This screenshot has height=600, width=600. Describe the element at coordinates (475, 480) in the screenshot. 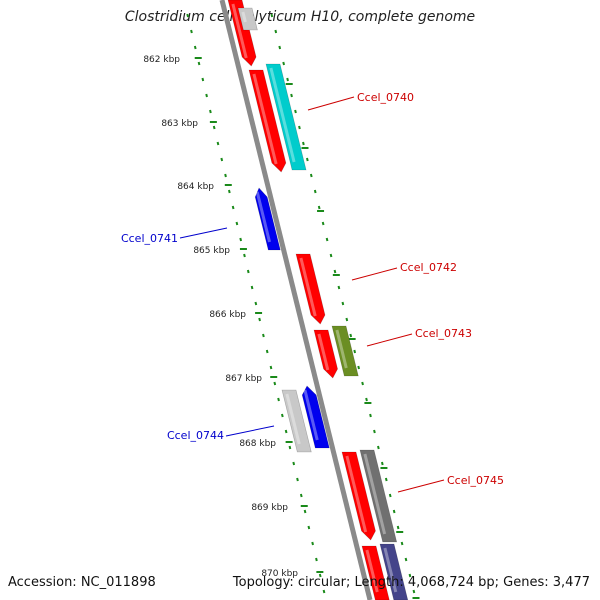

I see `gene-label-ccel-0745: Ccel_0745` at that location.